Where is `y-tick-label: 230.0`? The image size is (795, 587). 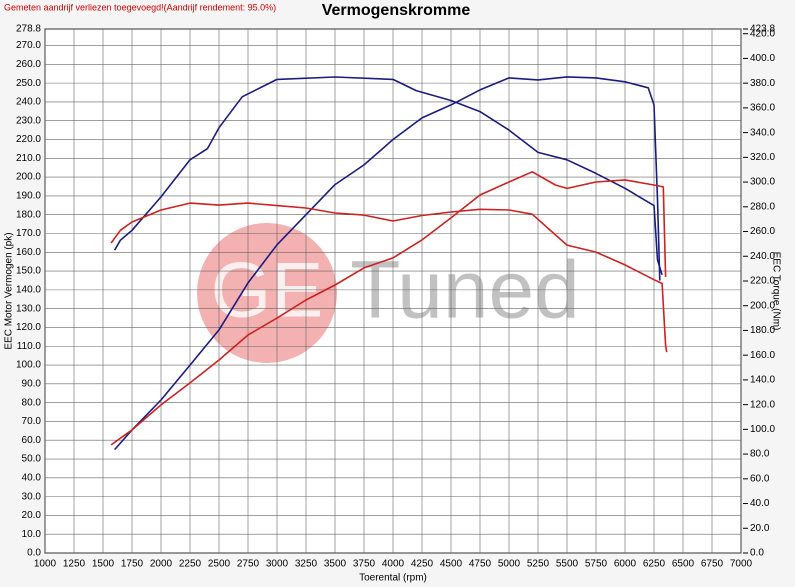 y-tick-label: 230.0 is located at coordinates (28, 120).